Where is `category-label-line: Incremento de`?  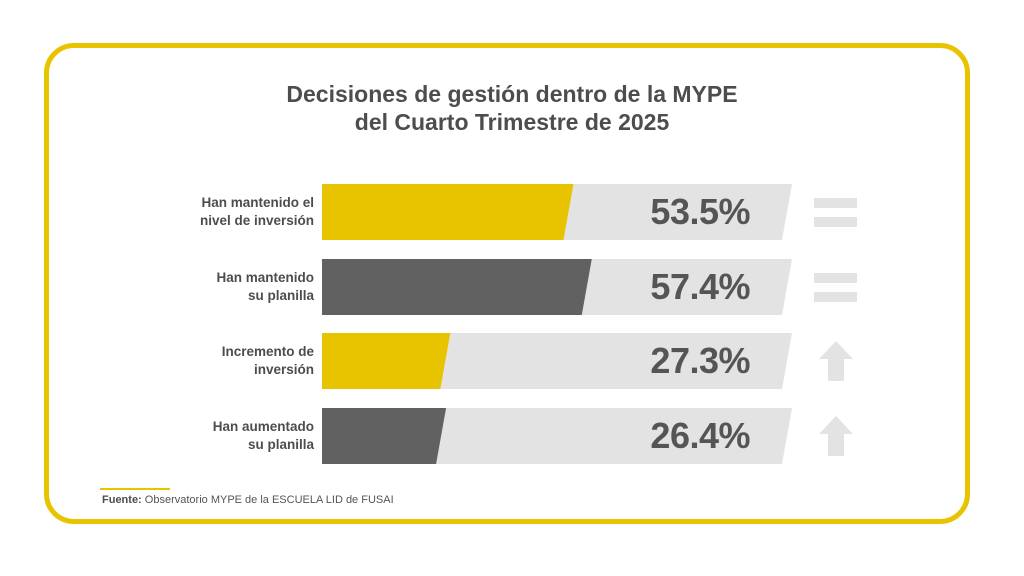 category-label-line: Incremento de is located at coordinates (267, 351).